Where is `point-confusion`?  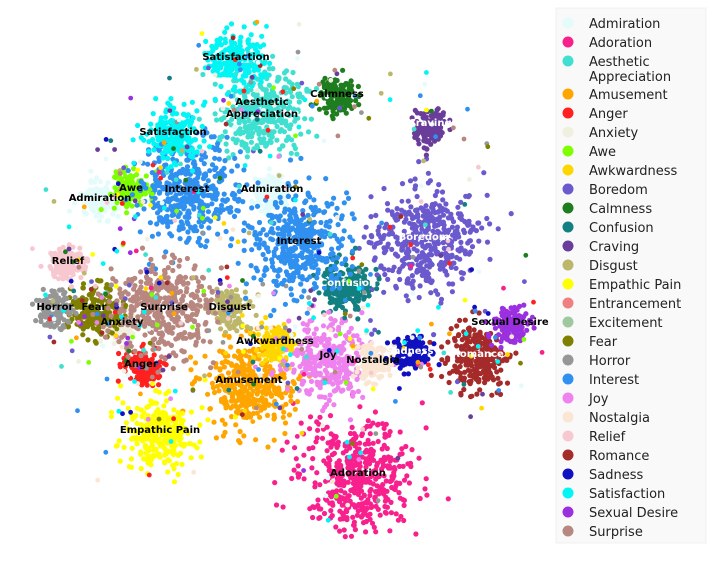 point-confusion is located at coordinates (358, 319).